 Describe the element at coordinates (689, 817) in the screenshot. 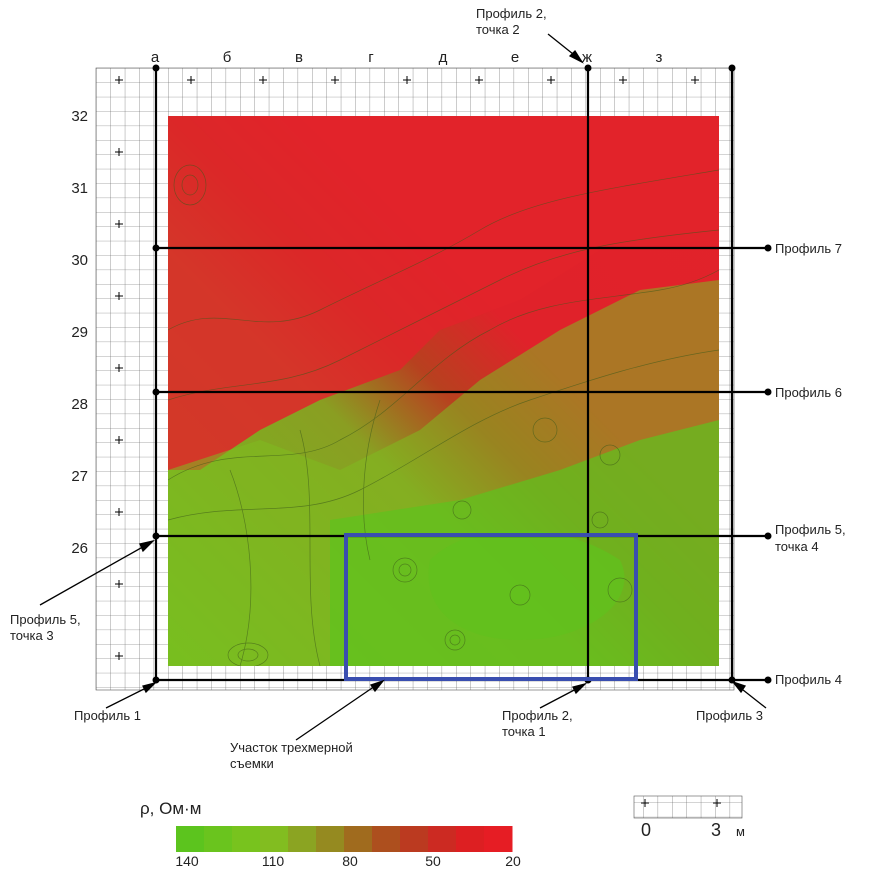

I see `scale-bar: 0 3 м` at that location.